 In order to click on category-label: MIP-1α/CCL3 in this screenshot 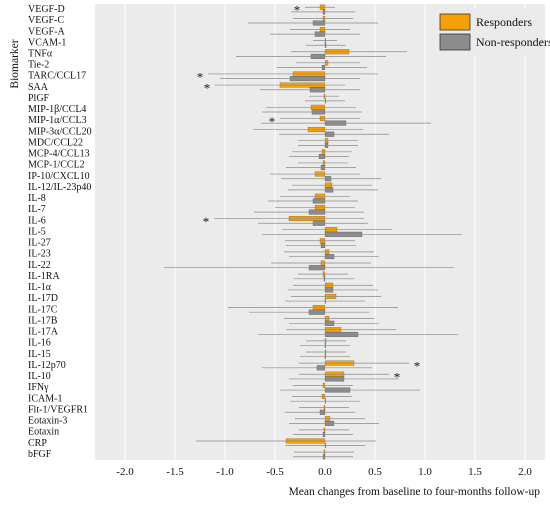, I will do `click(57, 120)`.